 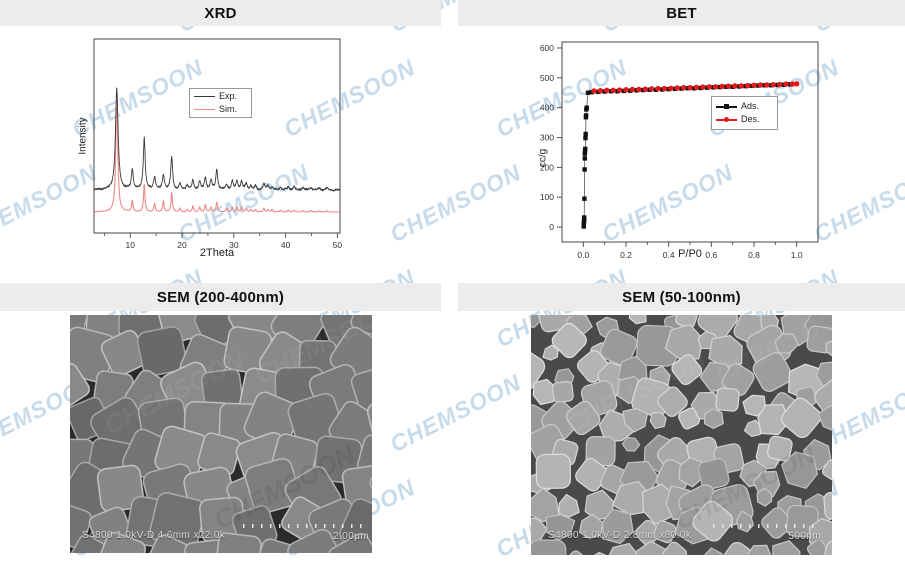 What do you see at coordinates (204, 96) in the screenshot?
I see `exp-line-swatch` at bounding box center [204, 96].